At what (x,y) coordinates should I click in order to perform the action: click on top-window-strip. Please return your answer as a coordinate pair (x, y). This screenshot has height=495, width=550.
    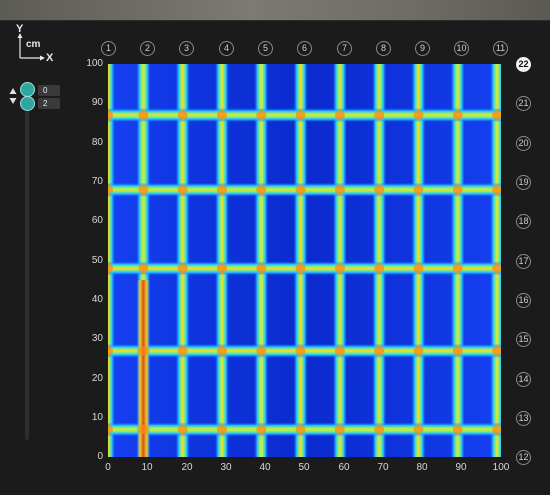
    Looking at the image, I should click on (275, 10).